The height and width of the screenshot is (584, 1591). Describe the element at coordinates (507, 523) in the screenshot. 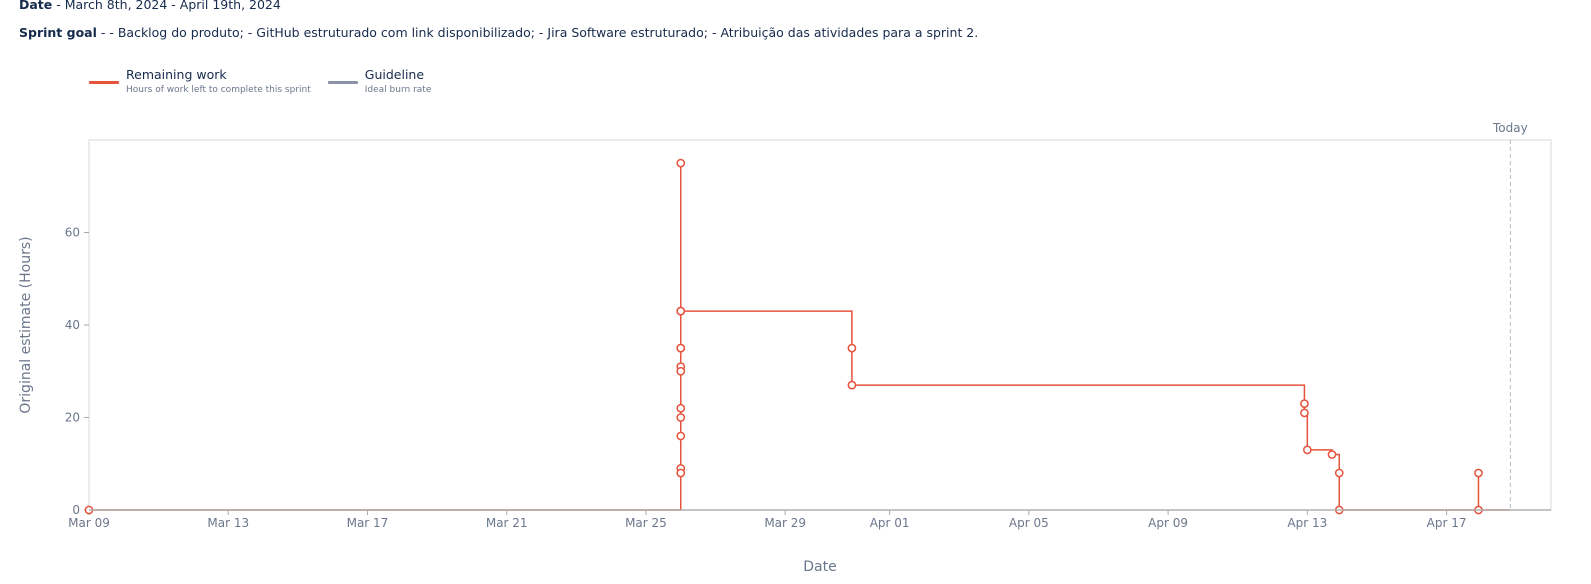

I see `x-tick-label: Mar 21` at that location.